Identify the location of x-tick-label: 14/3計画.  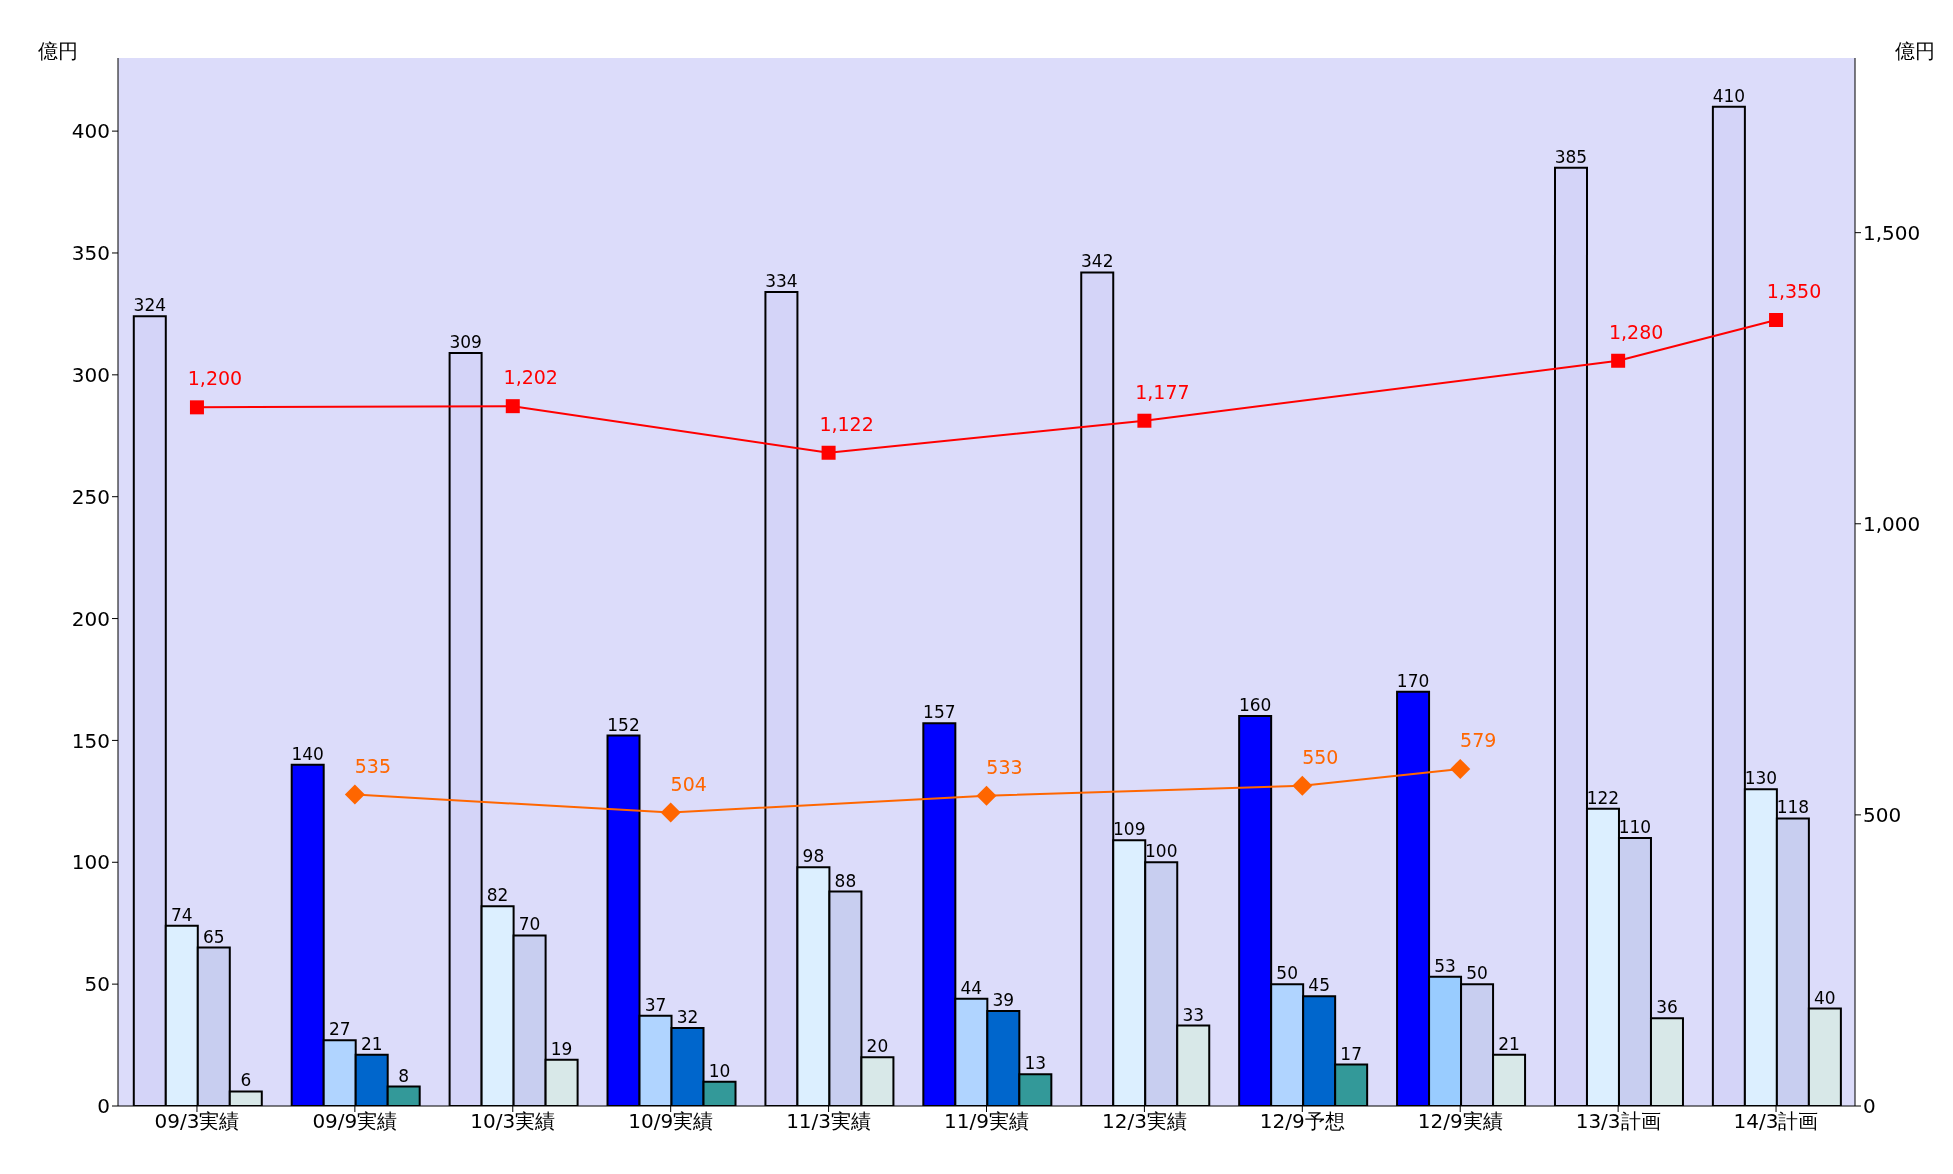
(1776, 1121).